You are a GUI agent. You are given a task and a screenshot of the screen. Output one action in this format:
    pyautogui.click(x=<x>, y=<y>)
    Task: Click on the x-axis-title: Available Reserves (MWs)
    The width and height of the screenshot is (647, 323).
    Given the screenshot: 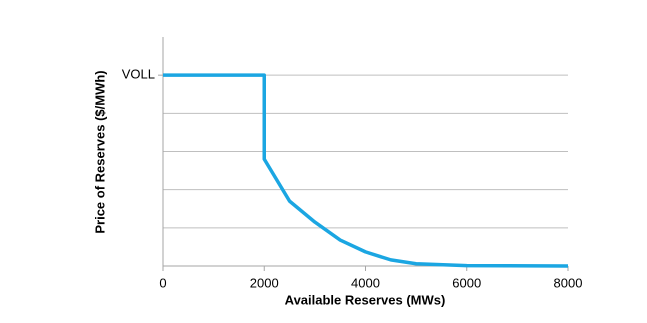 What is the action you would take?
    pyautogui.click(x=365, y=299)
    